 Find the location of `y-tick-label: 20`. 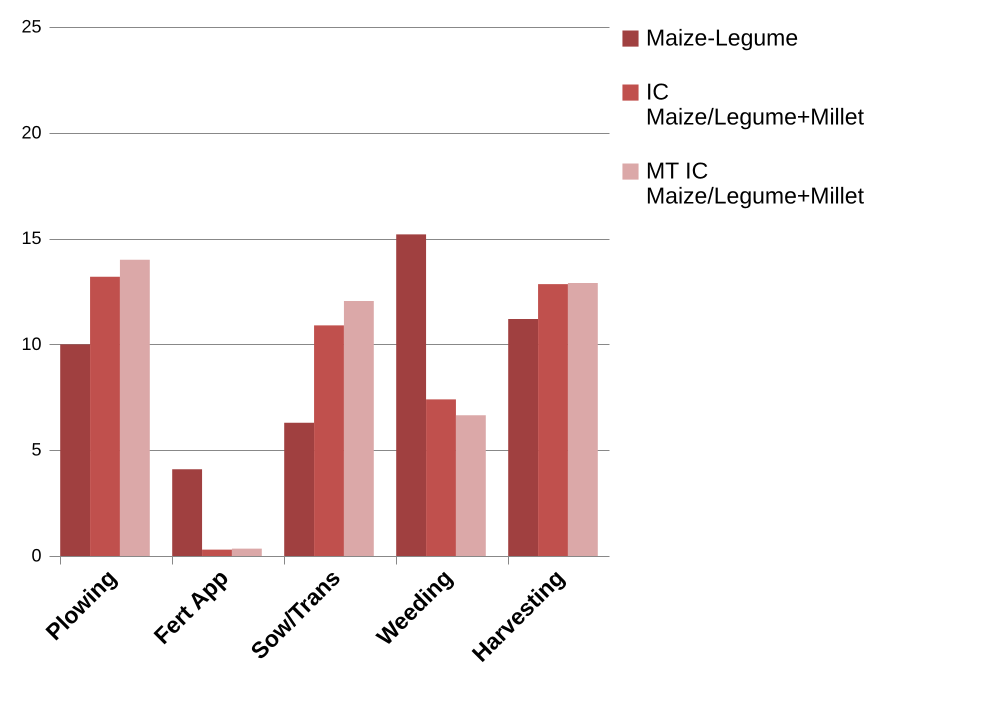

y-tick-label: 20 is located at coordinates (31, 132).